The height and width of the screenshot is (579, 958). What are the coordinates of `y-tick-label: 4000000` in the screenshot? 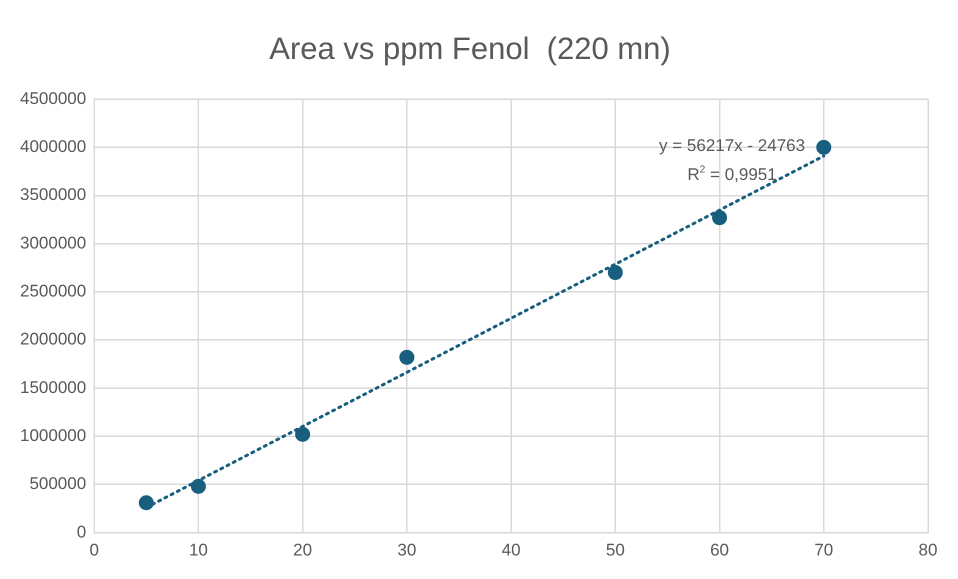 It's located at (53, 146).